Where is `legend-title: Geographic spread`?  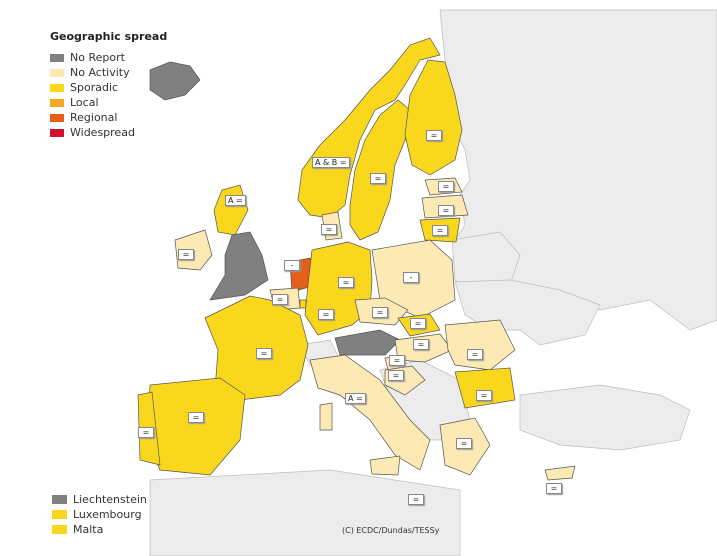
legend-title: Geographic spread is located at coordinates (109, 36).